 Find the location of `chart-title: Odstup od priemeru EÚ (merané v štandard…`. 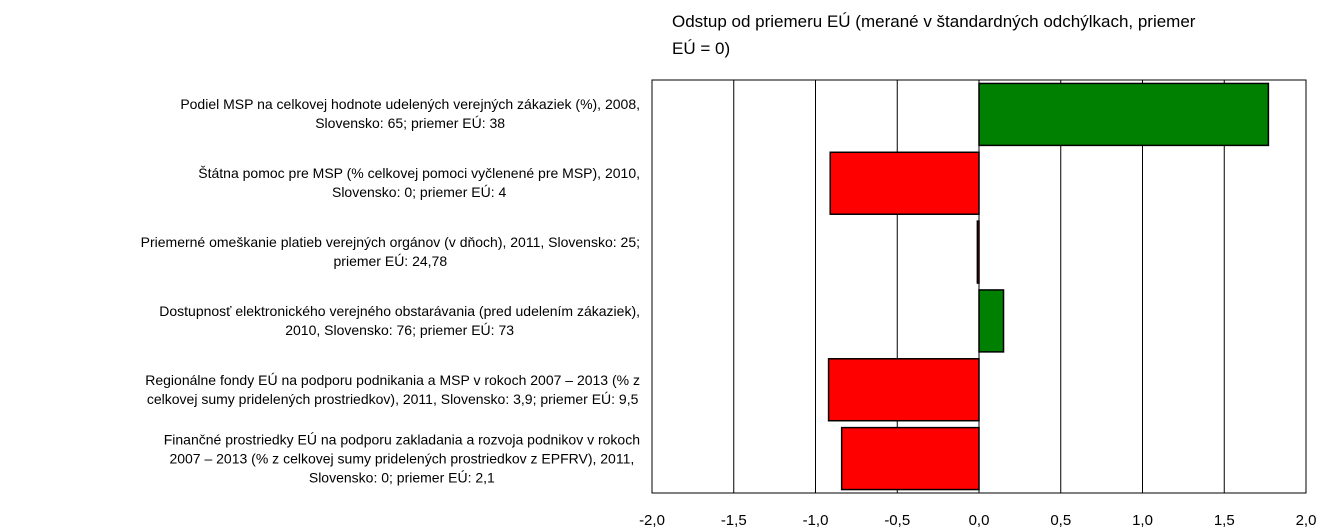

chart-title: Odstup od priemeru EÚ (merané v štandard… is located at coordinates (934, 35).